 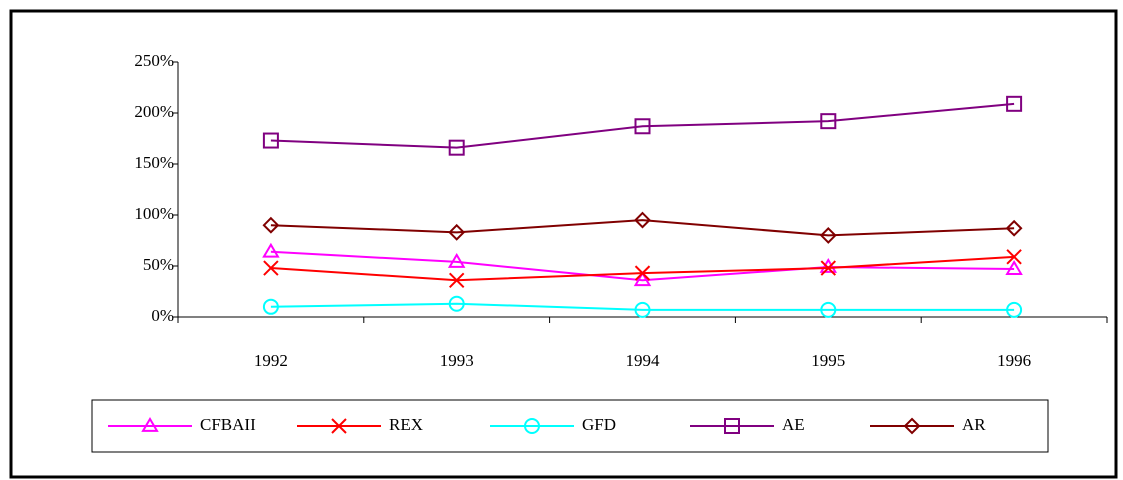 I want to click on x-tick-label: 1992, so click(x=271, y=360).